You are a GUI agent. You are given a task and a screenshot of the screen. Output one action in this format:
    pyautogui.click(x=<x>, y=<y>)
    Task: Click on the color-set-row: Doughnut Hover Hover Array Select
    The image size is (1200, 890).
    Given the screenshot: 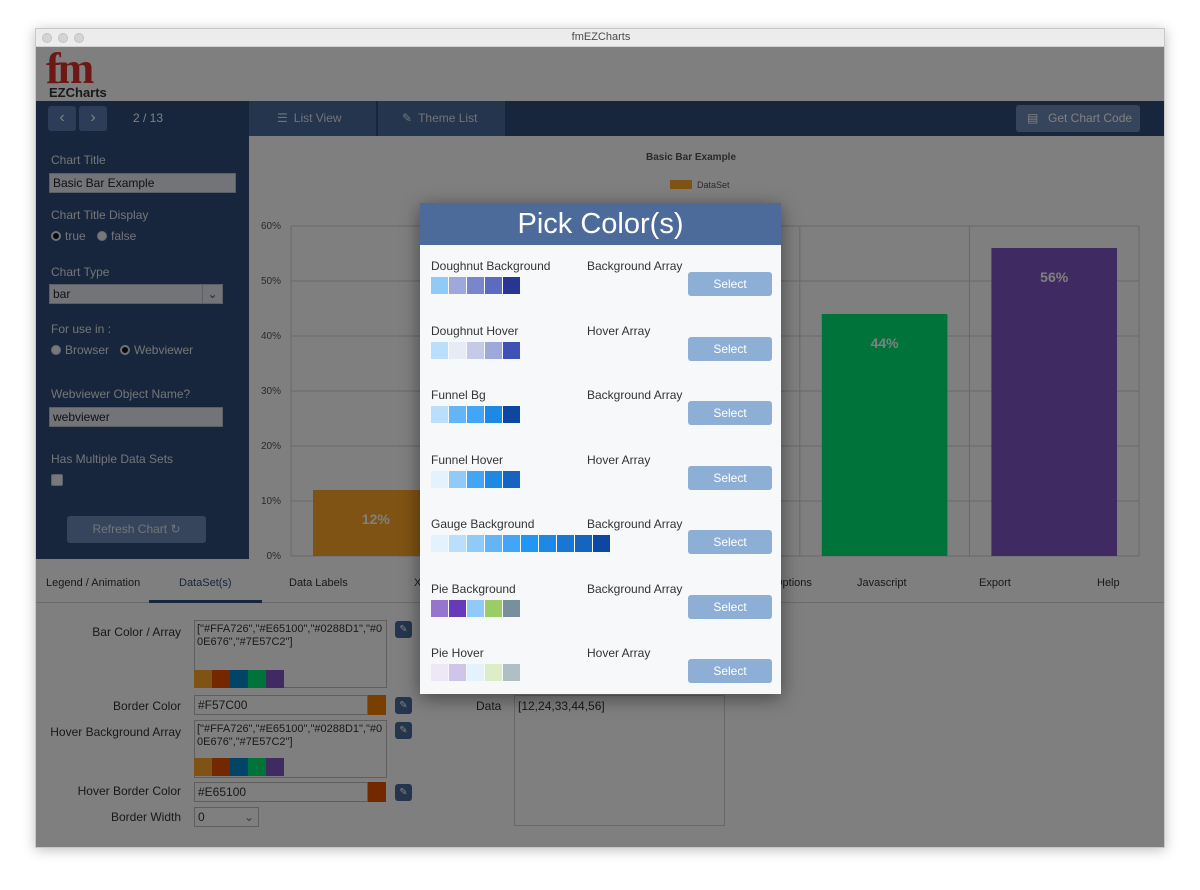 What is the action you would take?
    pyautogui.click(x=600, y=356)
    